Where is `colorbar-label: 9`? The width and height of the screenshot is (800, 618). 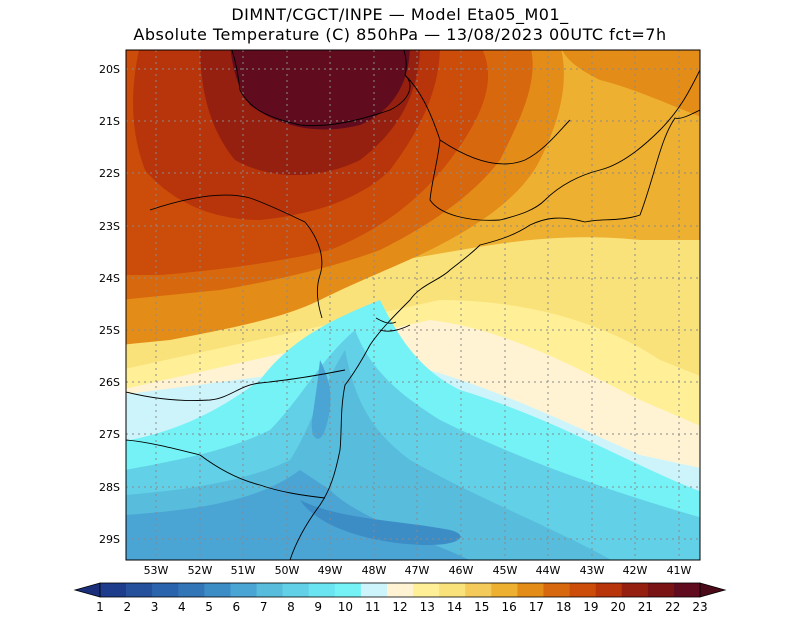
colorbar-label: 9 is located at coordinates (318, 607).